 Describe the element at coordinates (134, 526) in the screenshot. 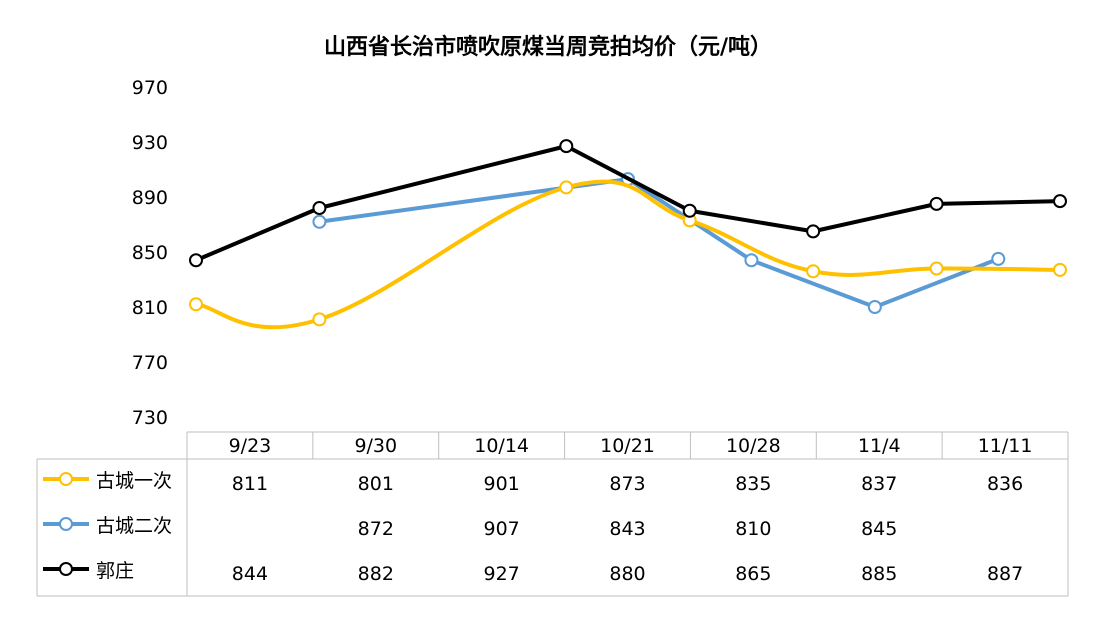

I see `legend-label: 古城二次` at that location.